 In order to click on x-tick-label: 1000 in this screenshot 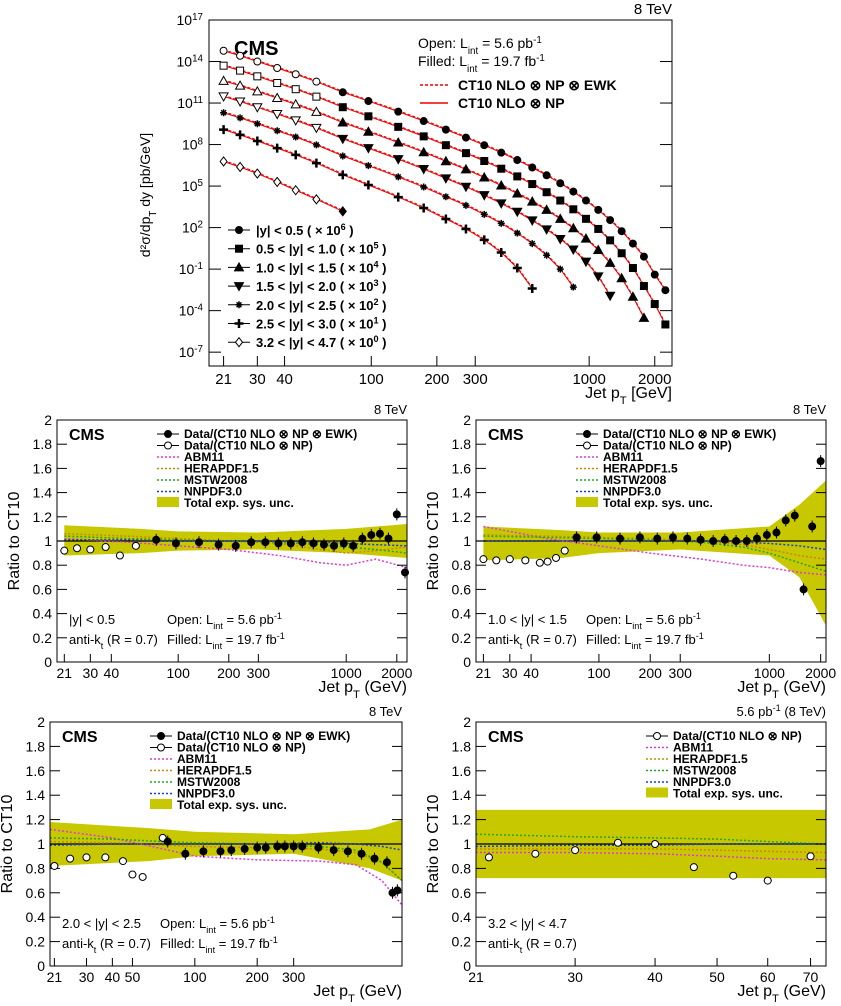, I will do `click(588, 379)`.